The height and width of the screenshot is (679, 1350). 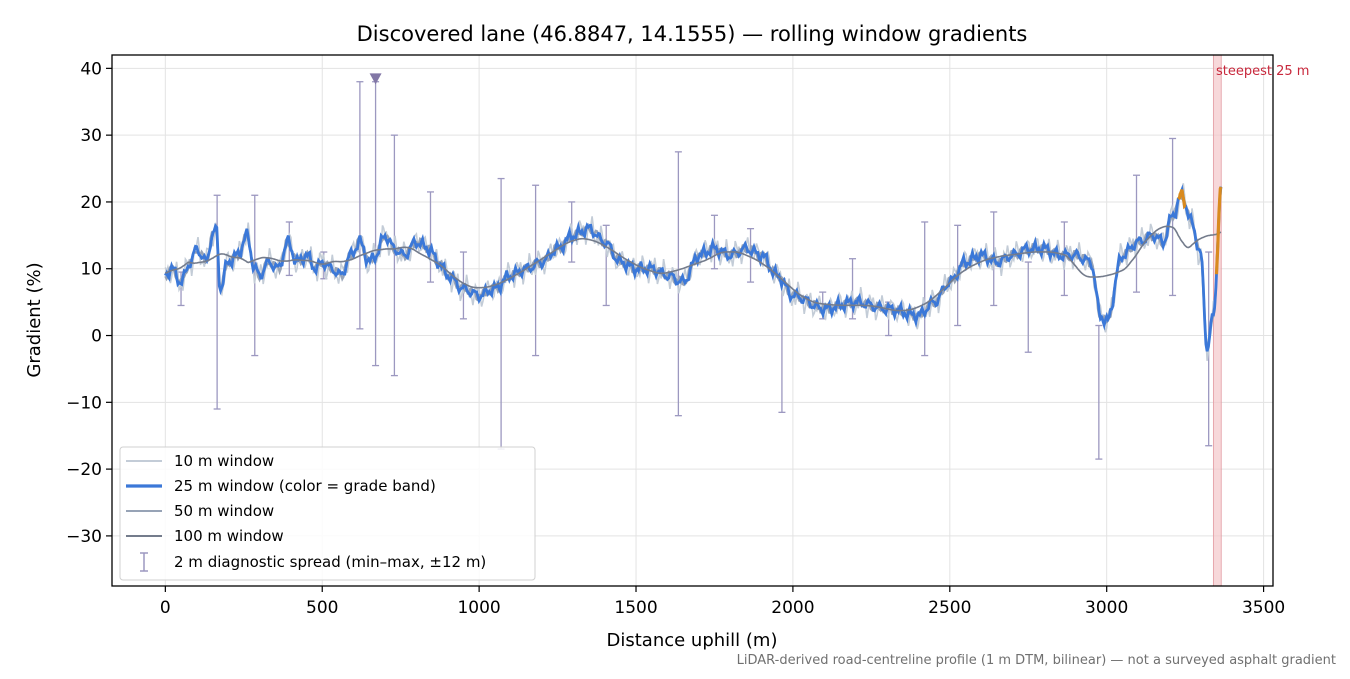 What do you see at coordinates (478, 608) in the screenshot?
I see `x-tick-label: 1000` at bounding box center [478, 608].